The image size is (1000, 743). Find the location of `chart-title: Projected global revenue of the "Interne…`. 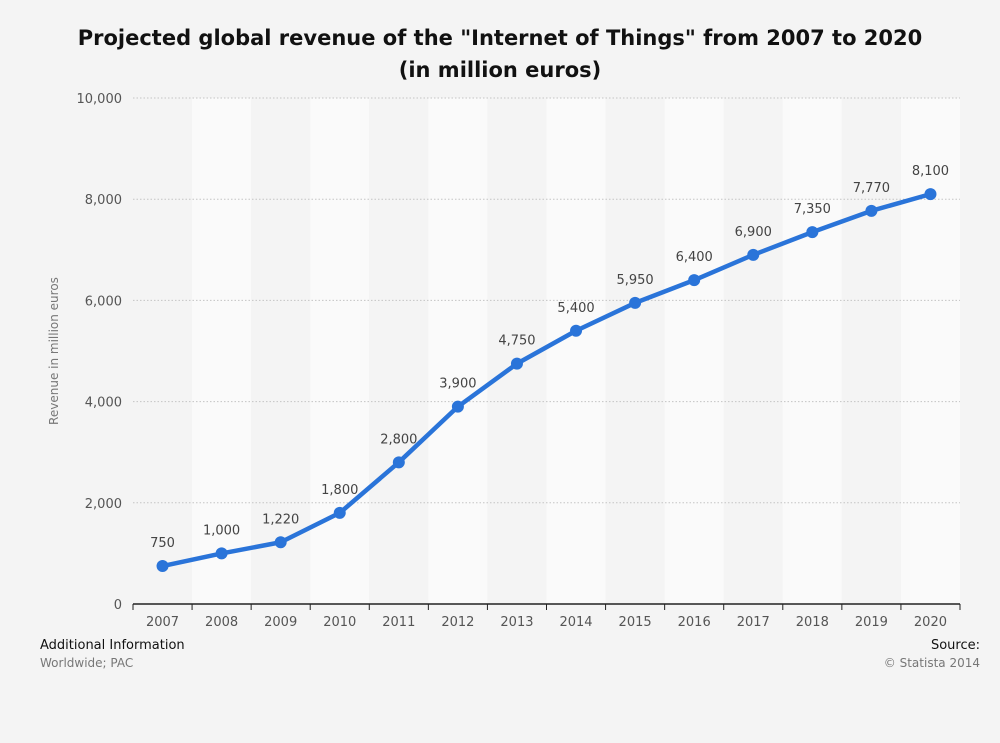

chart-title: Projected global revenue of the "Interne… is located at coordinates (500, 54).